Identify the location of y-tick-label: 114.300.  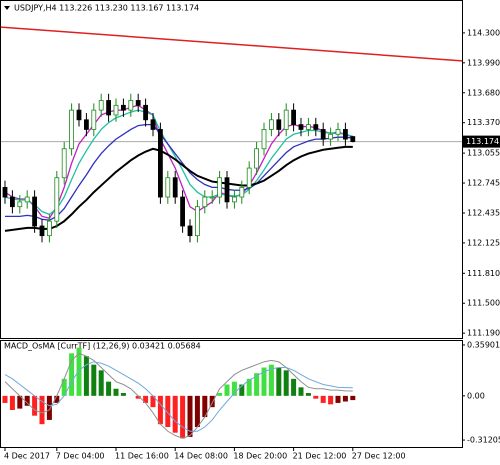
(483, 32).